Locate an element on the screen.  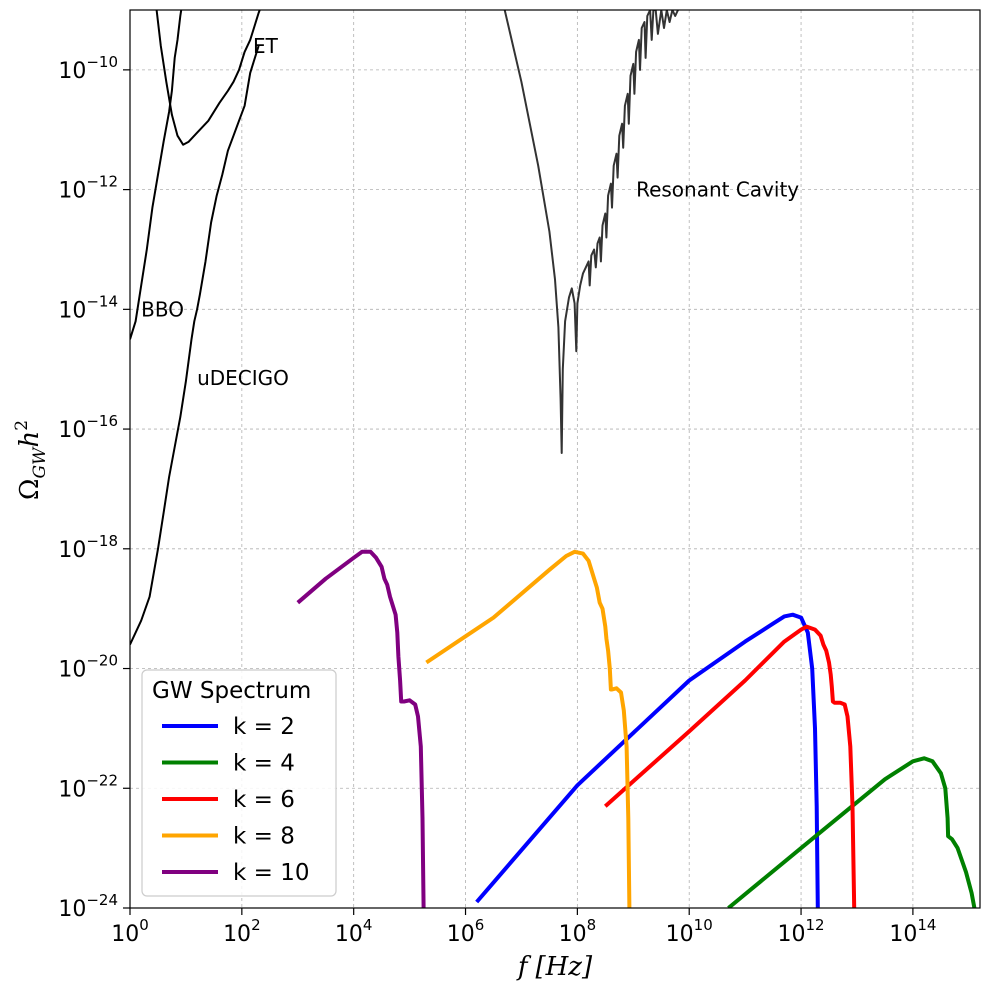
legend-title: GW Spectrum is located at coordinates (231, 691).